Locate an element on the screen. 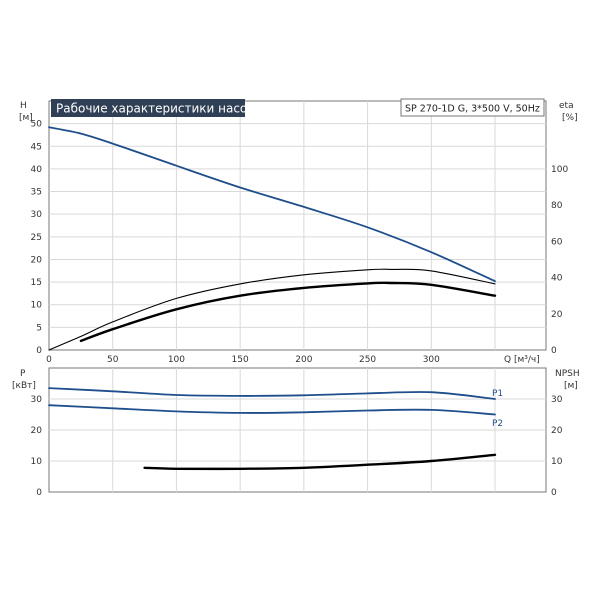  y-right-unit-top: [%] is located at coordinates (570, 118).